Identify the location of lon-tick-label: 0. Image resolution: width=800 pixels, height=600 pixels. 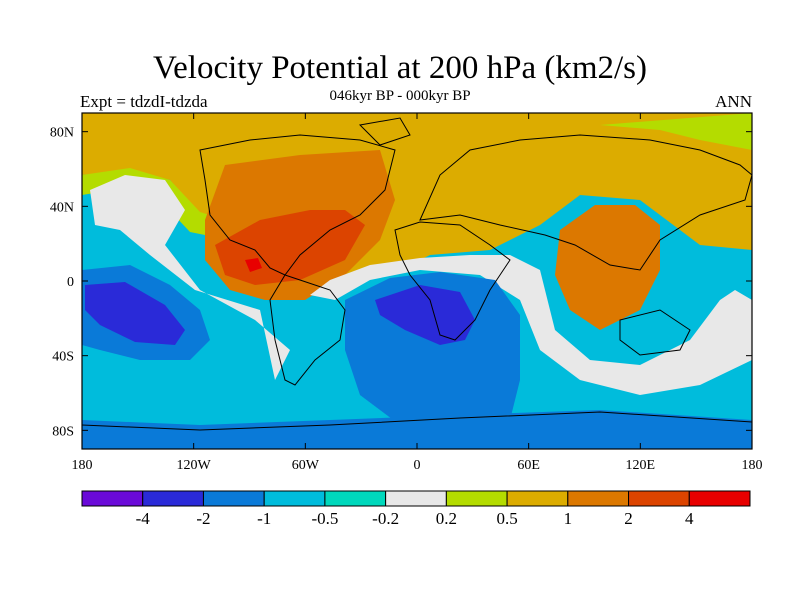
(417, 465).